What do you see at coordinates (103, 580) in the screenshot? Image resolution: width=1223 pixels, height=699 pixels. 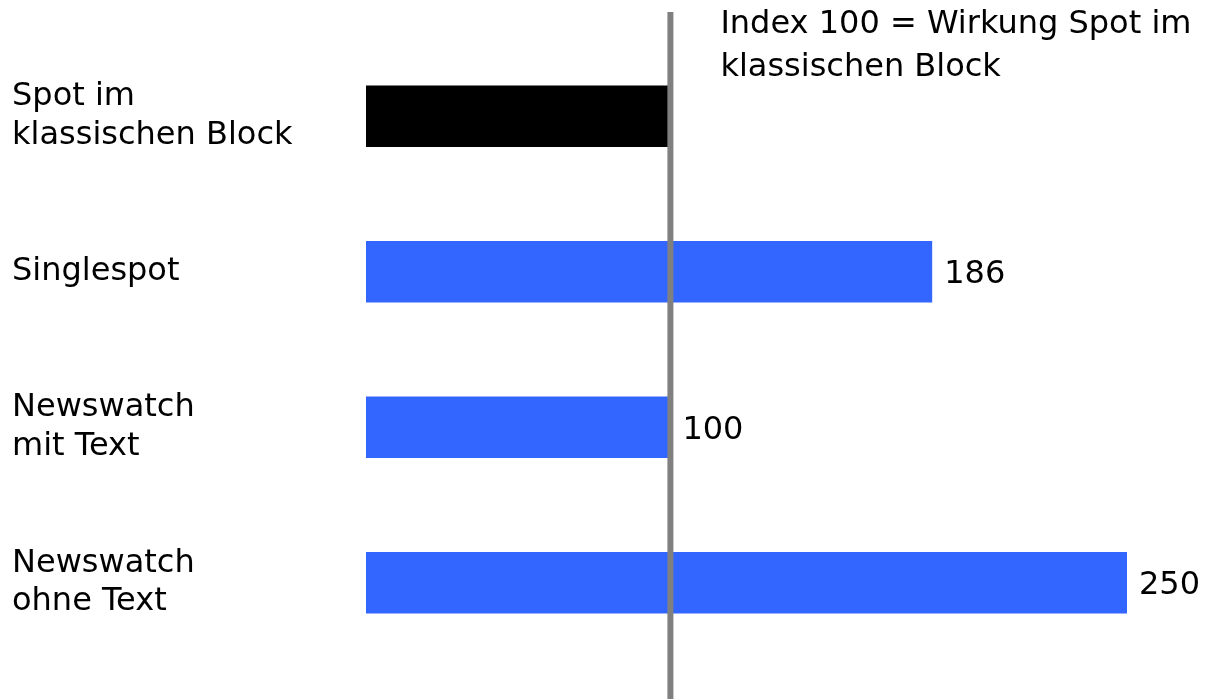 I see `y-tick-label: Newswatch ohne Text` at bounding box center [103, 580].